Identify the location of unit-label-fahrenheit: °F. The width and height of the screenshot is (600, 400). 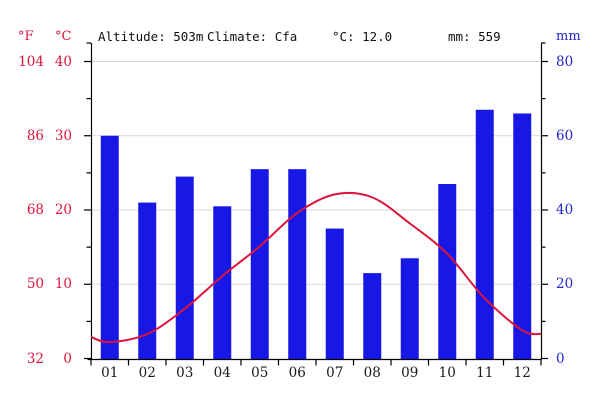
(26, 36).